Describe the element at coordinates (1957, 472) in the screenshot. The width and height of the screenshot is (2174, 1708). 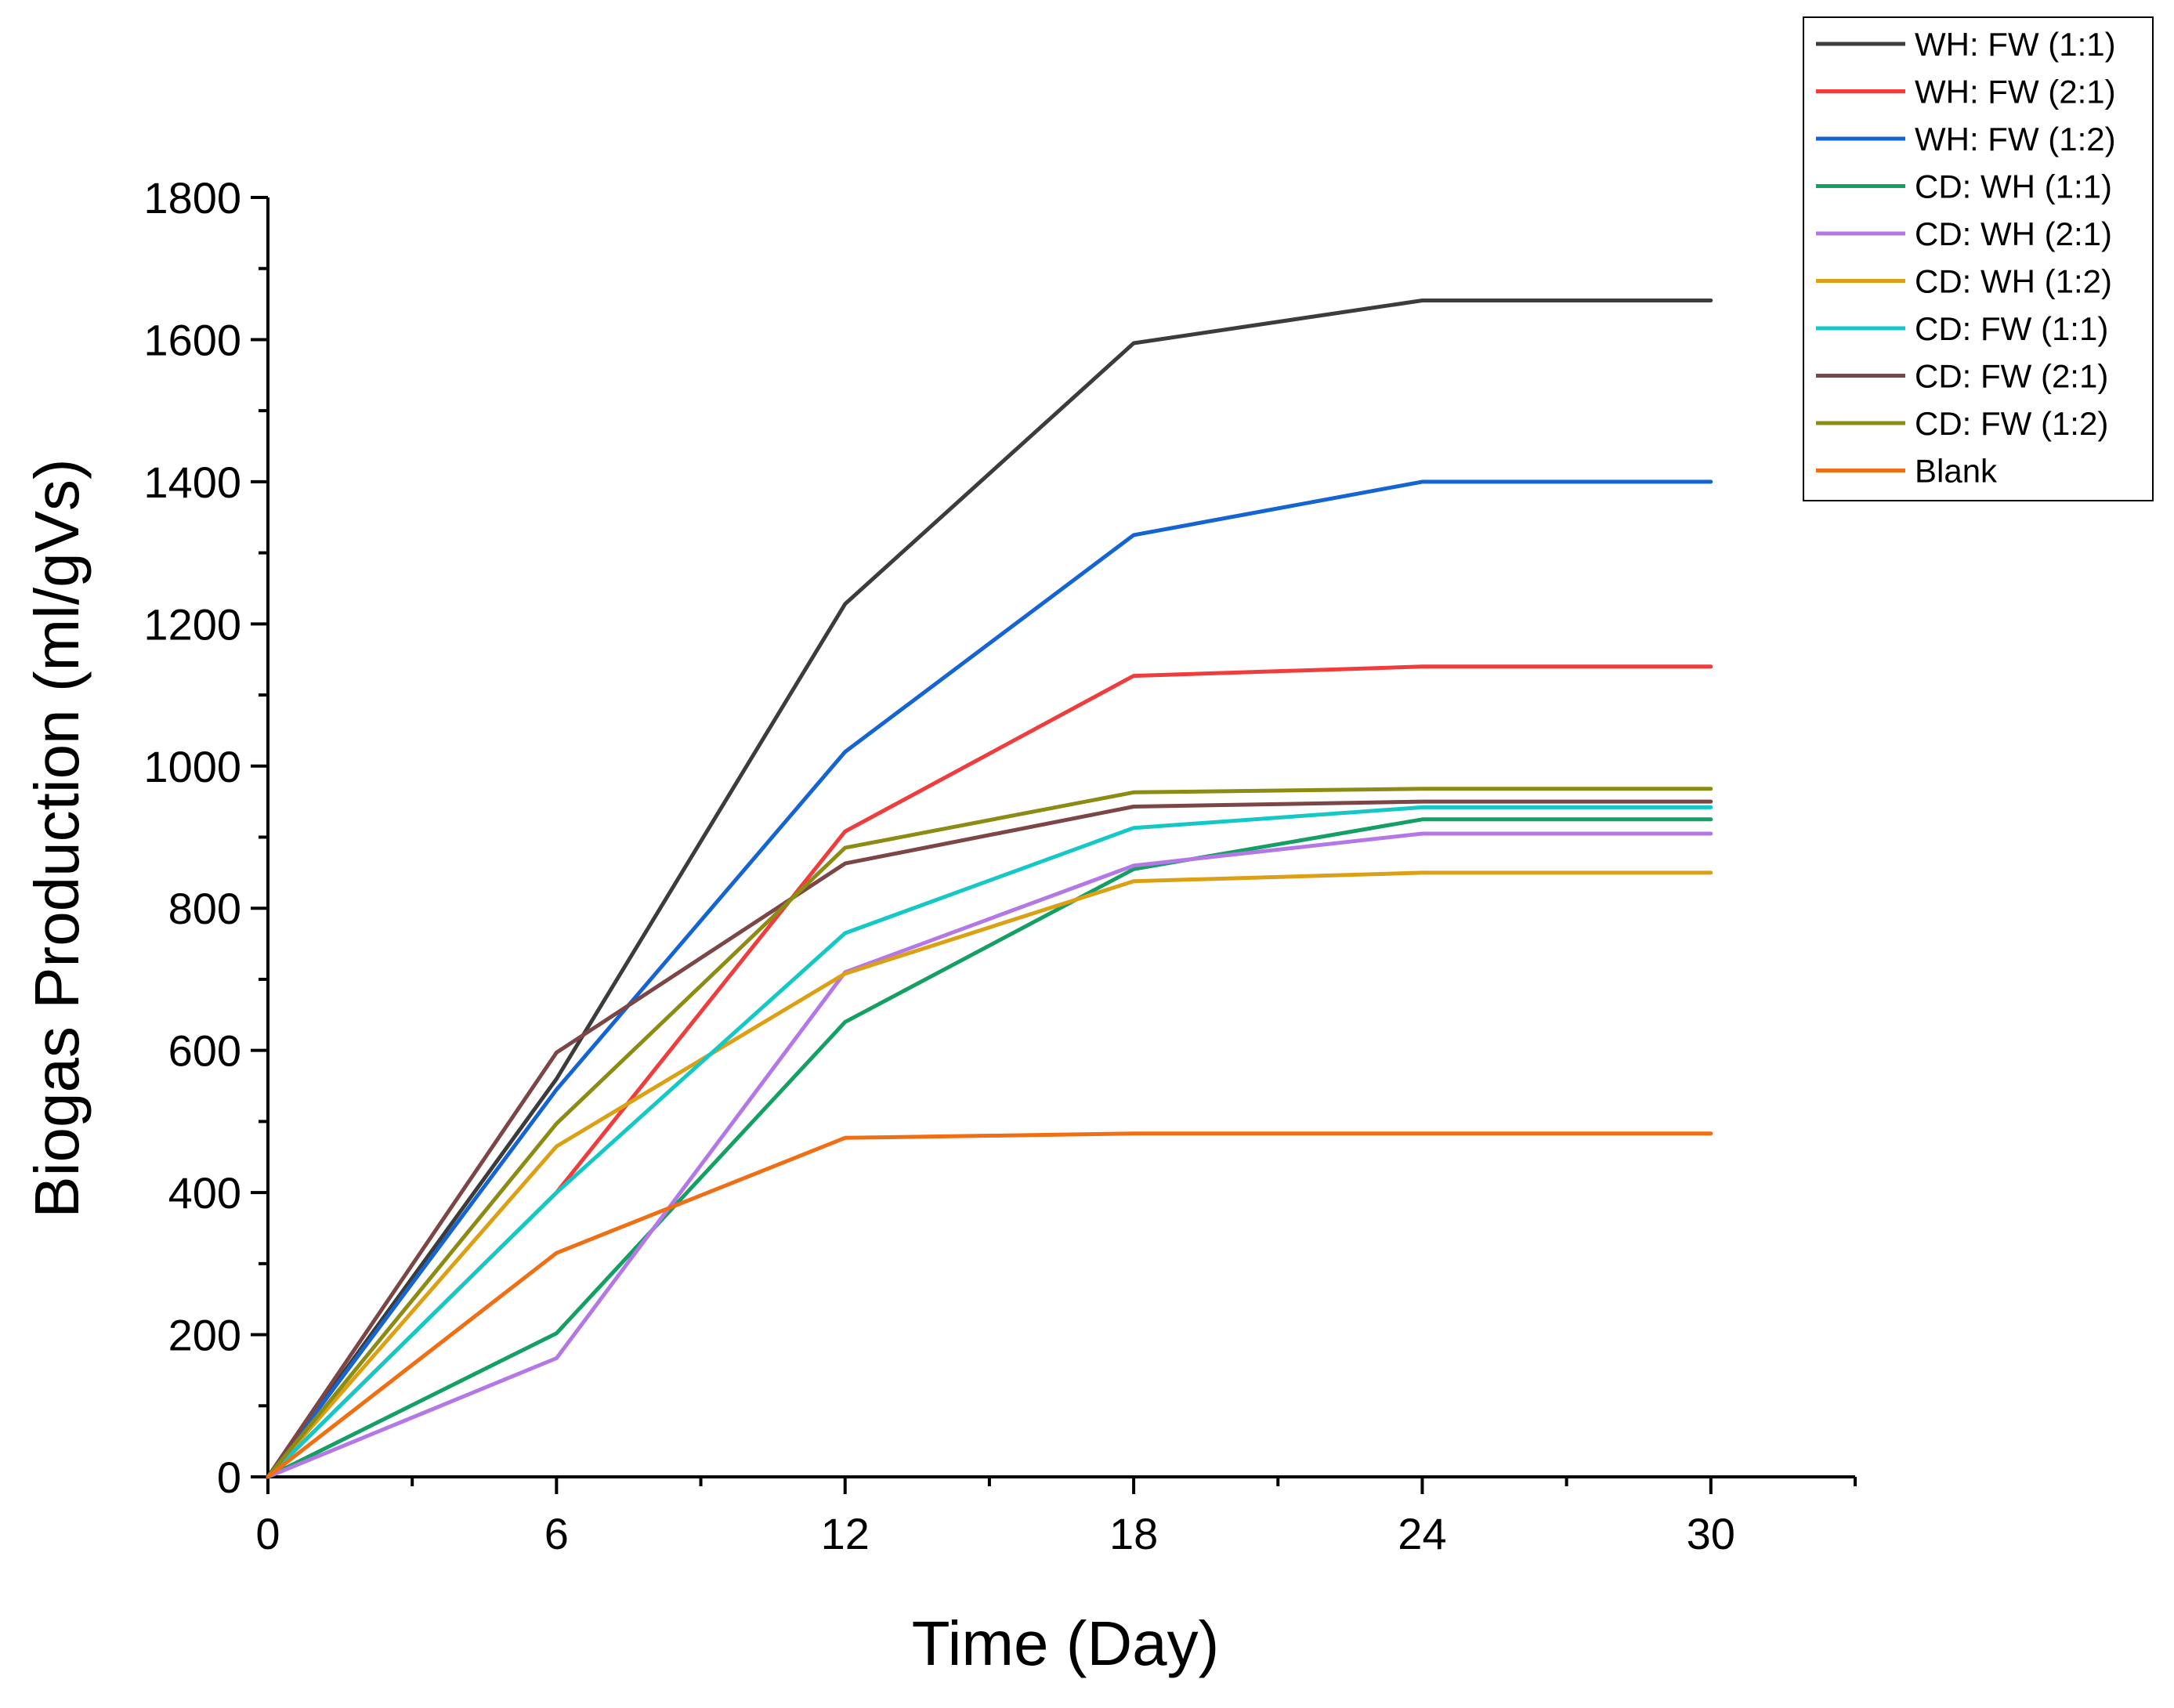
I see `legend-entry-label: Blank` at that location.